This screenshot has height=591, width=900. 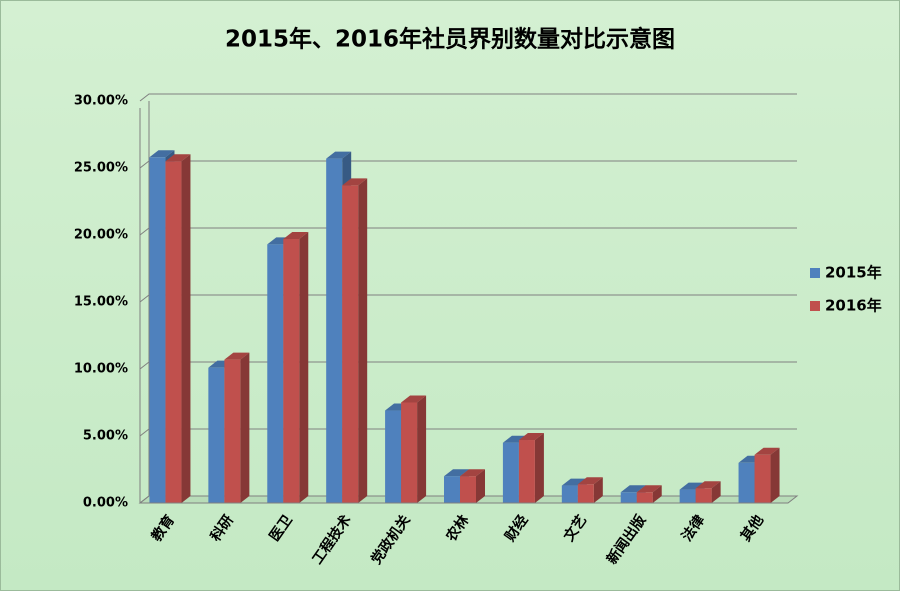 What do you see at coordinates (450, 39) in the screenshot?
I see `chart-title: 2015年、2016年社员界别数量对比示意图` at bounding box center [450, 39].